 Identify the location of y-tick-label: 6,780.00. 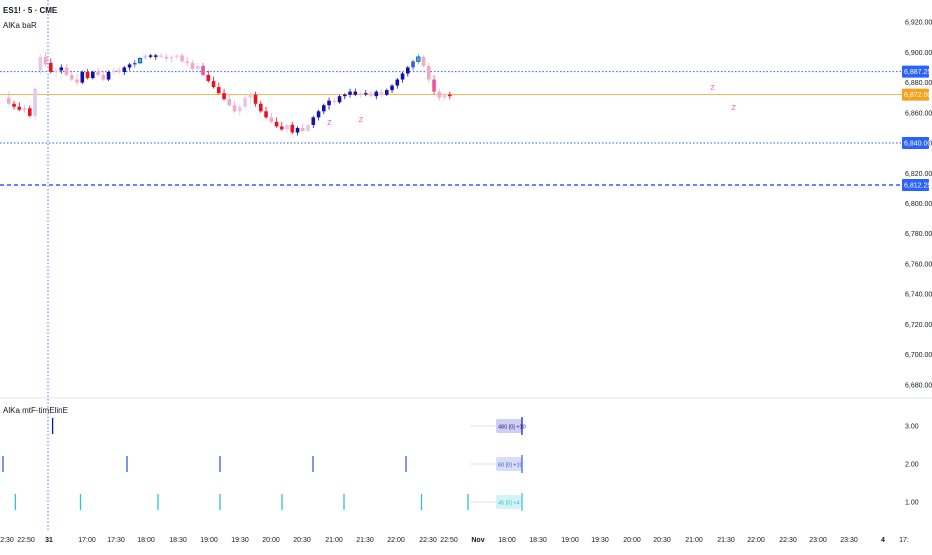
(918, 234).